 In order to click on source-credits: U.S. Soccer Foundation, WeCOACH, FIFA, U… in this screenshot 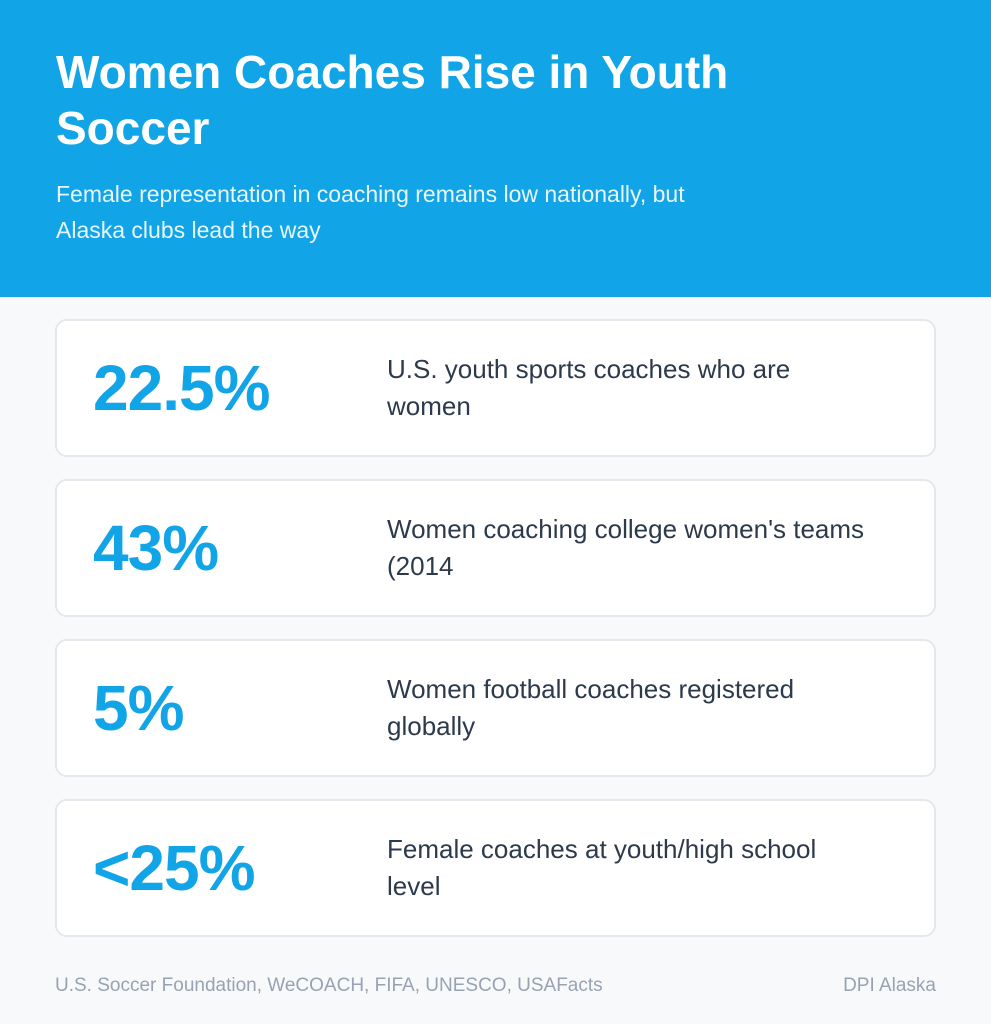, I will do `click(329, 985)`.